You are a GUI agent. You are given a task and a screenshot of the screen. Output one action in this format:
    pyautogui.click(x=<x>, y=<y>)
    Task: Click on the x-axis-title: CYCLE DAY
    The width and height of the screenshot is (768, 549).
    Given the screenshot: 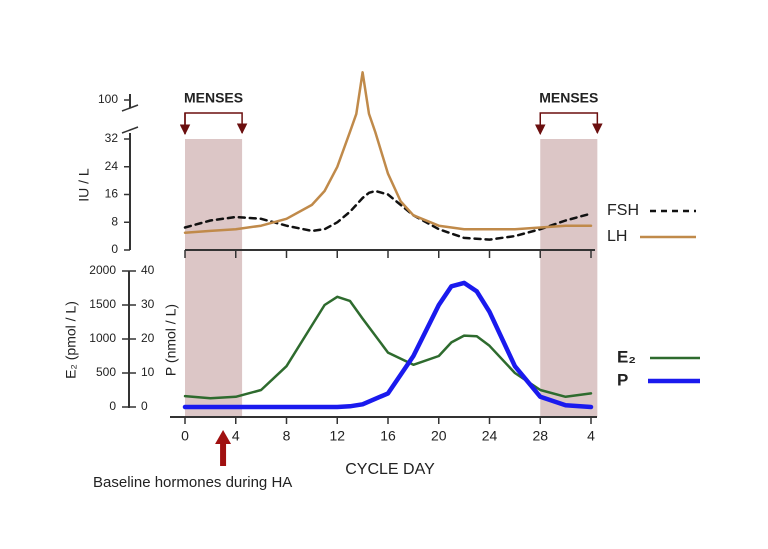 What is the action you would take?
    pyautogui.click(x=390, y=469)
    